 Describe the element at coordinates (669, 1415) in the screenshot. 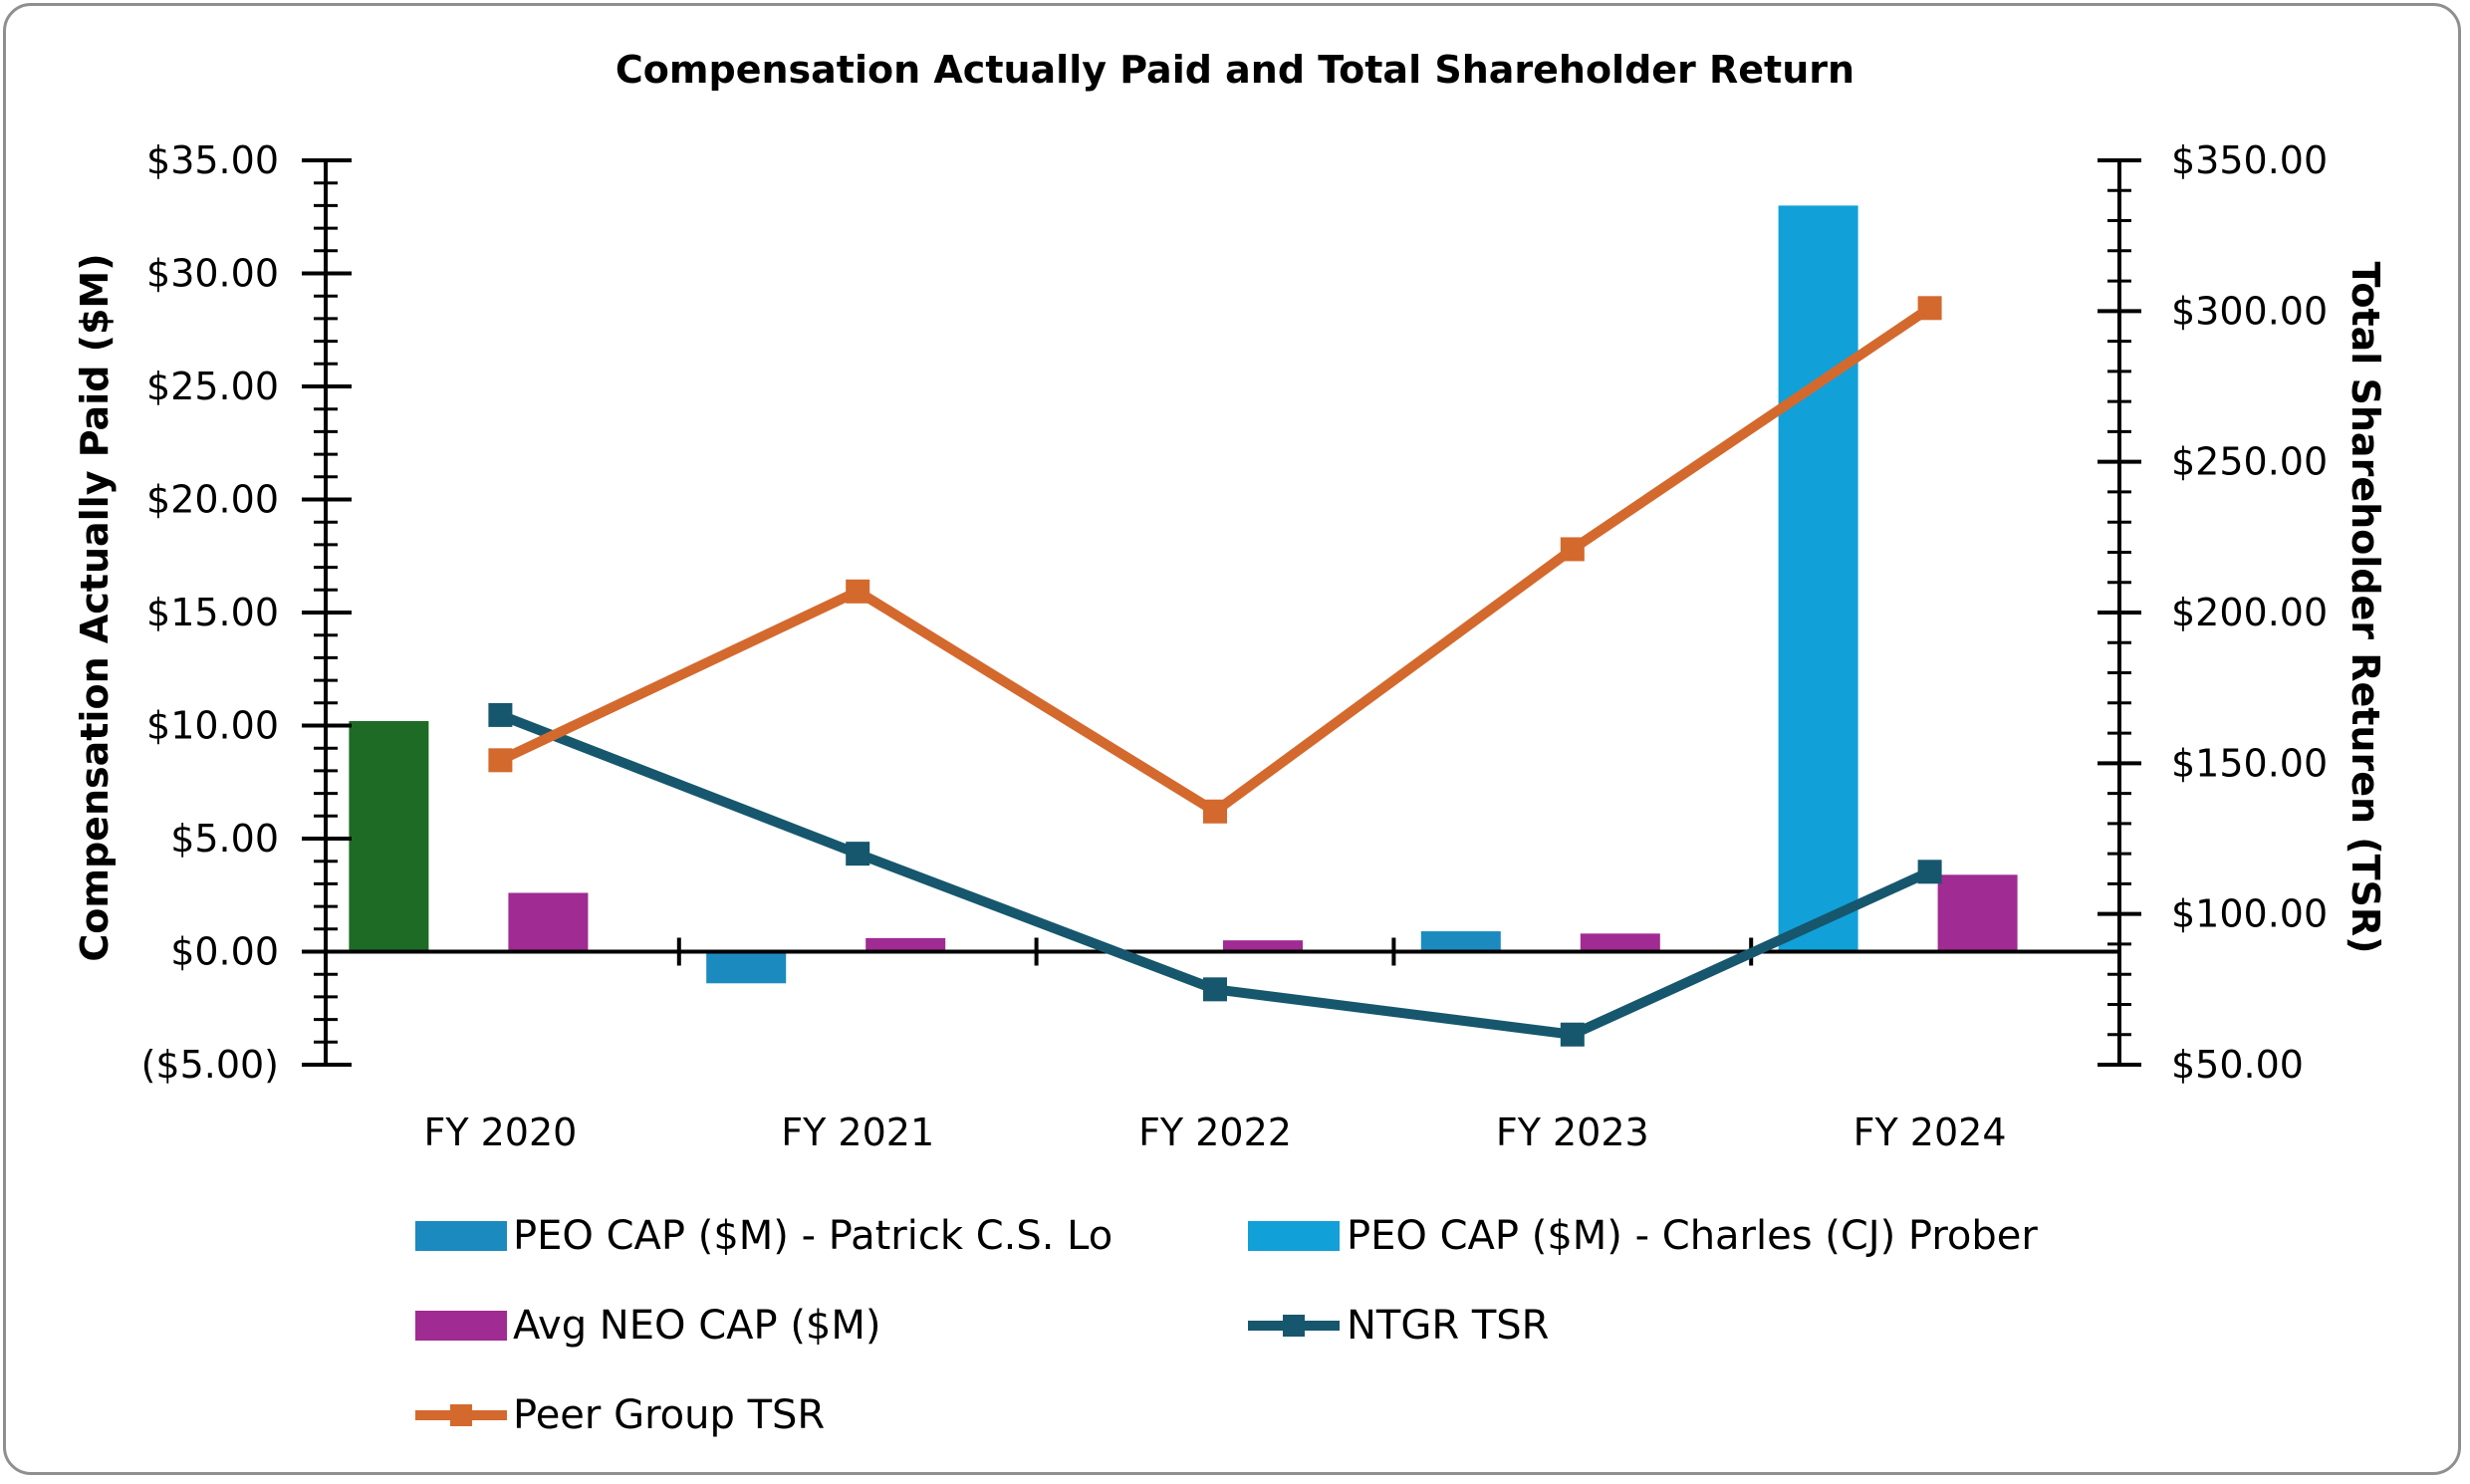

I see `legend-label-peer: Peer Group TSR` at that location.